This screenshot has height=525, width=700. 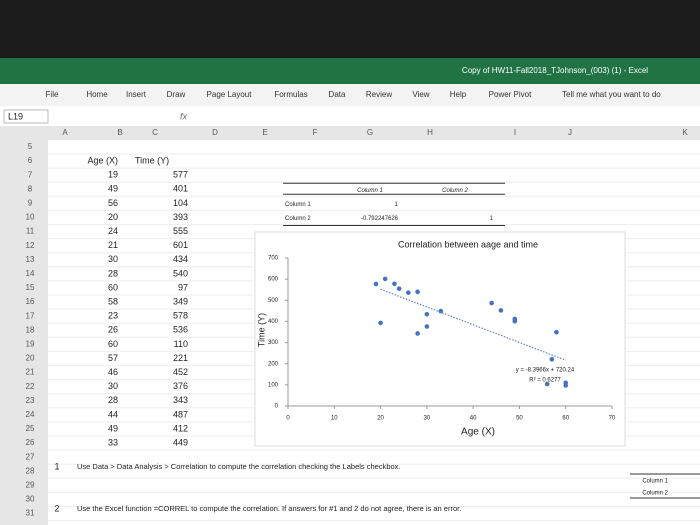 What do you see at coordinates (611, 94) in the screenshot?
I see `search-box: Tell me what you want to do` at bounding box center [611, 94].